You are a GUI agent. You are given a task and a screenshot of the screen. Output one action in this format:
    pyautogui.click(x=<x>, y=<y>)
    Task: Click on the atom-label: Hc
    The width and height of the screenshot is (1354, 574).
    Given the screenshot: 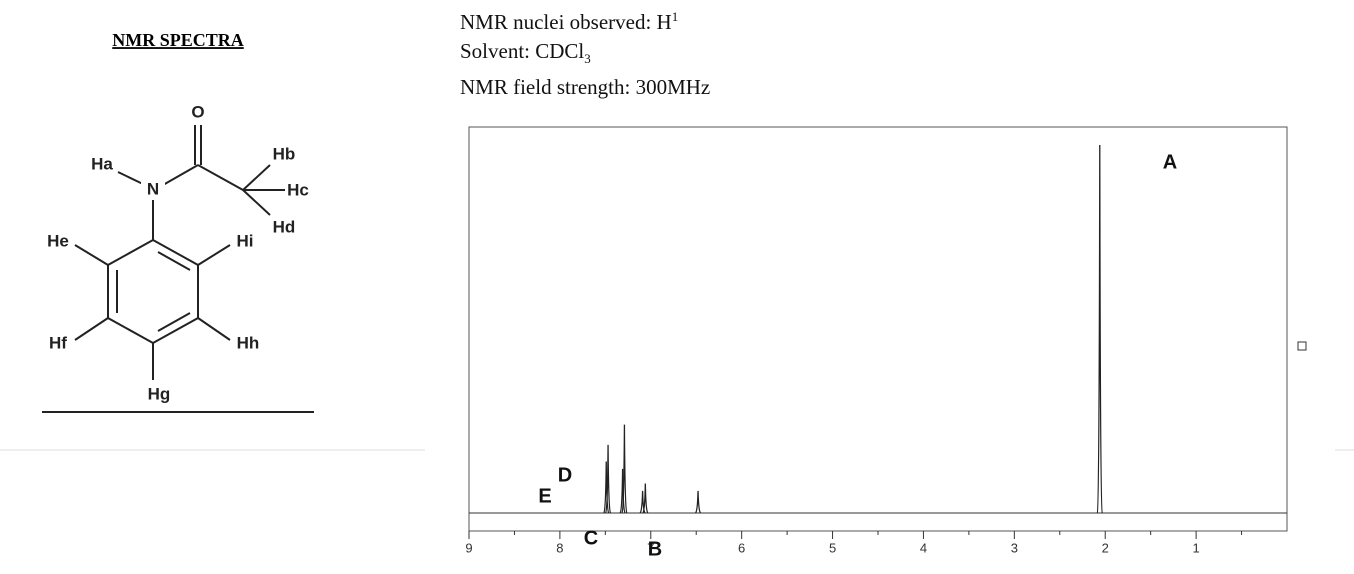 What is the action you would take?
    pyautogui.click(x=298, y=189)
    